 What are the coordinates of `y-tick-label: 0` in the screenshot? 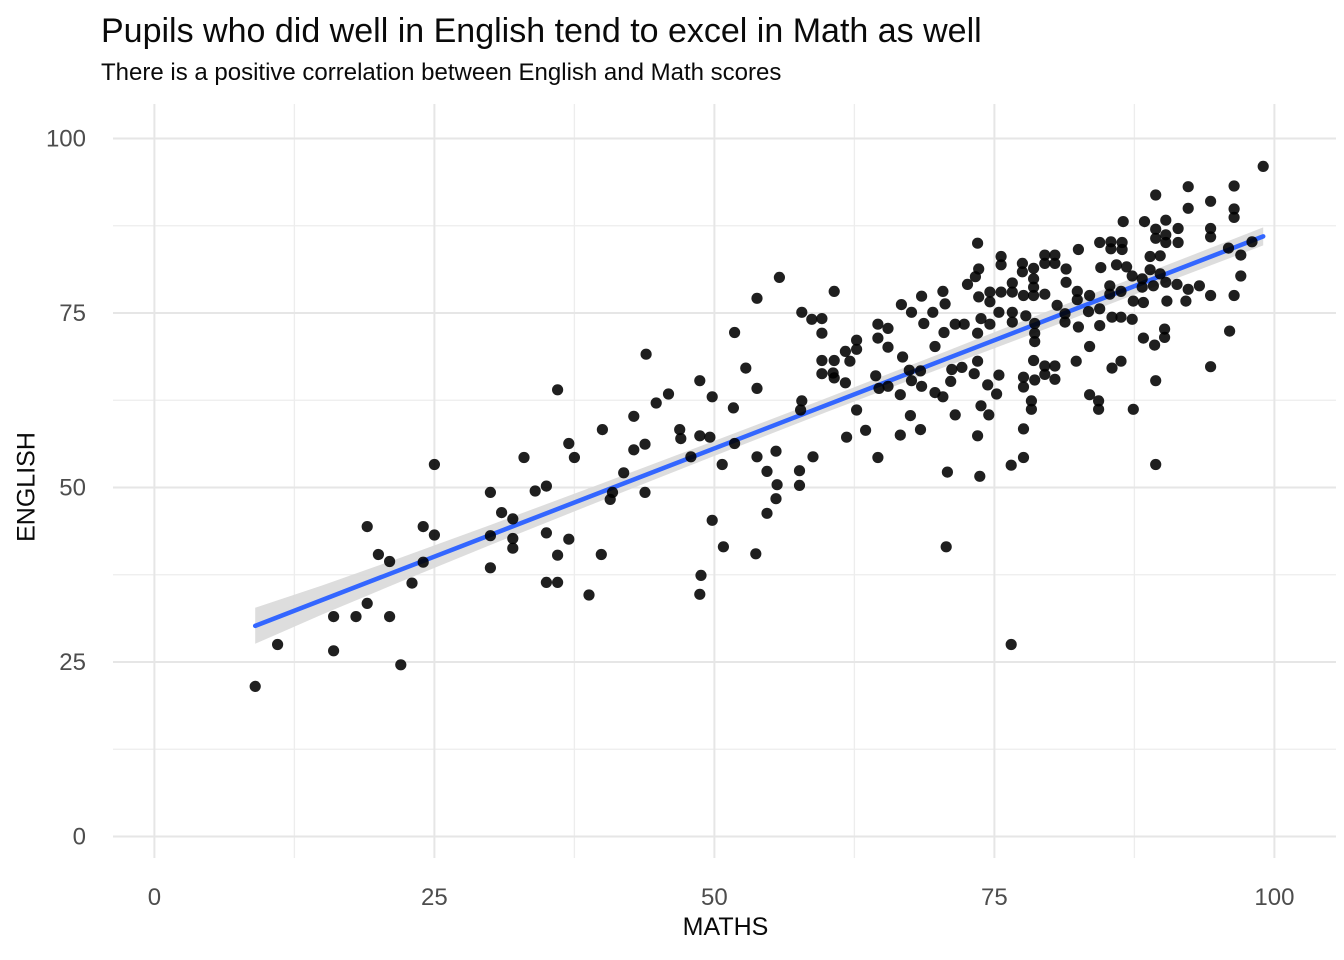 It's located at (79, 837).